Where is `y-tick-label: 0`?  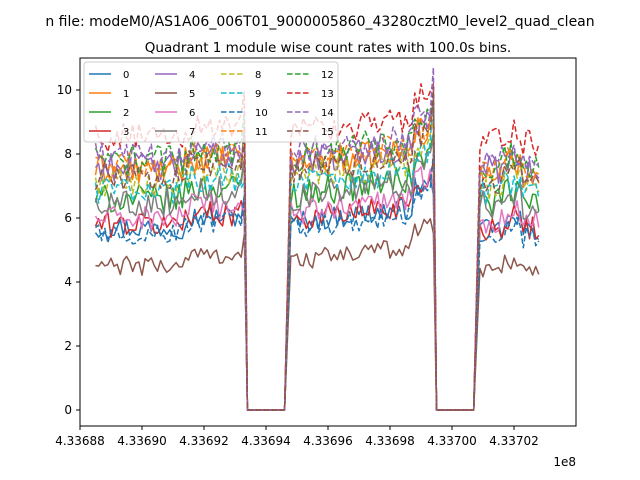
y-tick-label: 0 is located at coordinates (68, 410).